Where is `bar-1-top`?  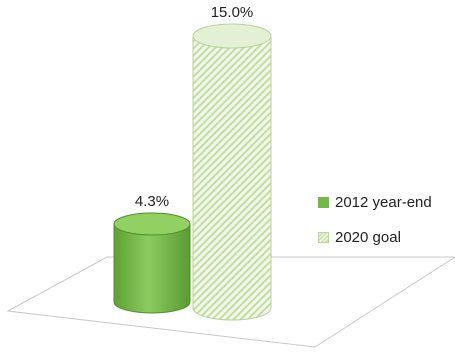
bar-1-top is located at coordinates (152, 224).